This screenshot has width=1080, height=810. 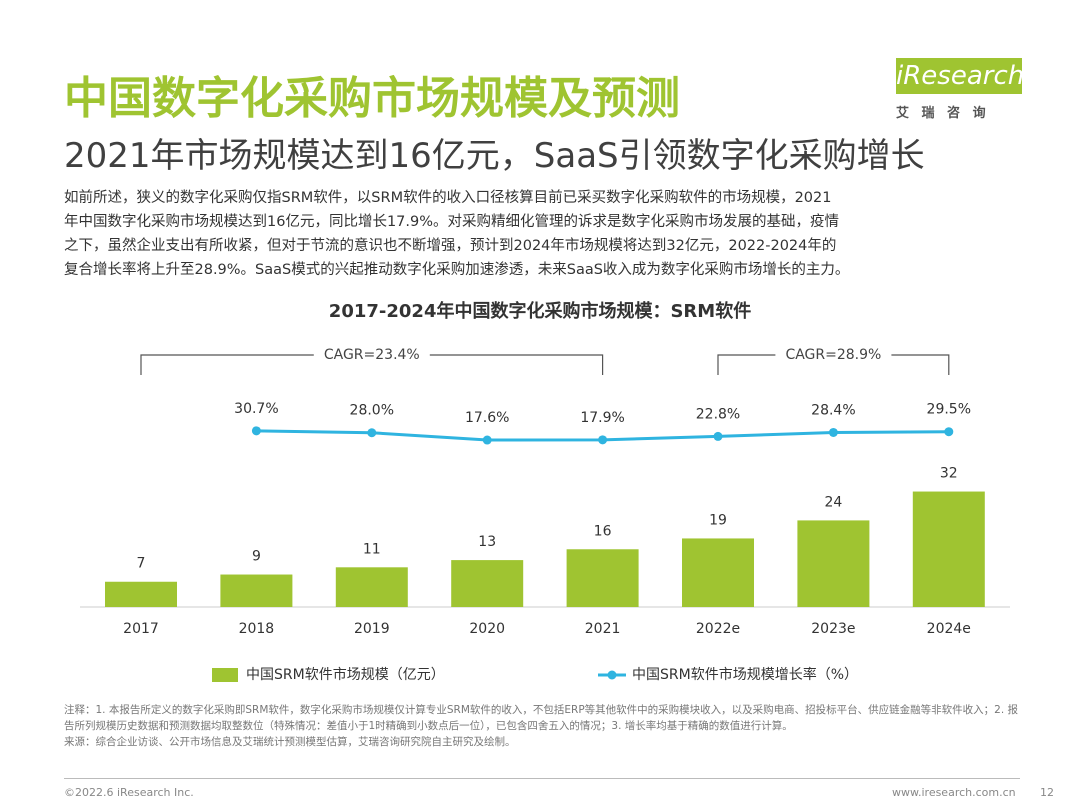 I want to click on x-tick-label: 2019, so click(x=372, y=629).